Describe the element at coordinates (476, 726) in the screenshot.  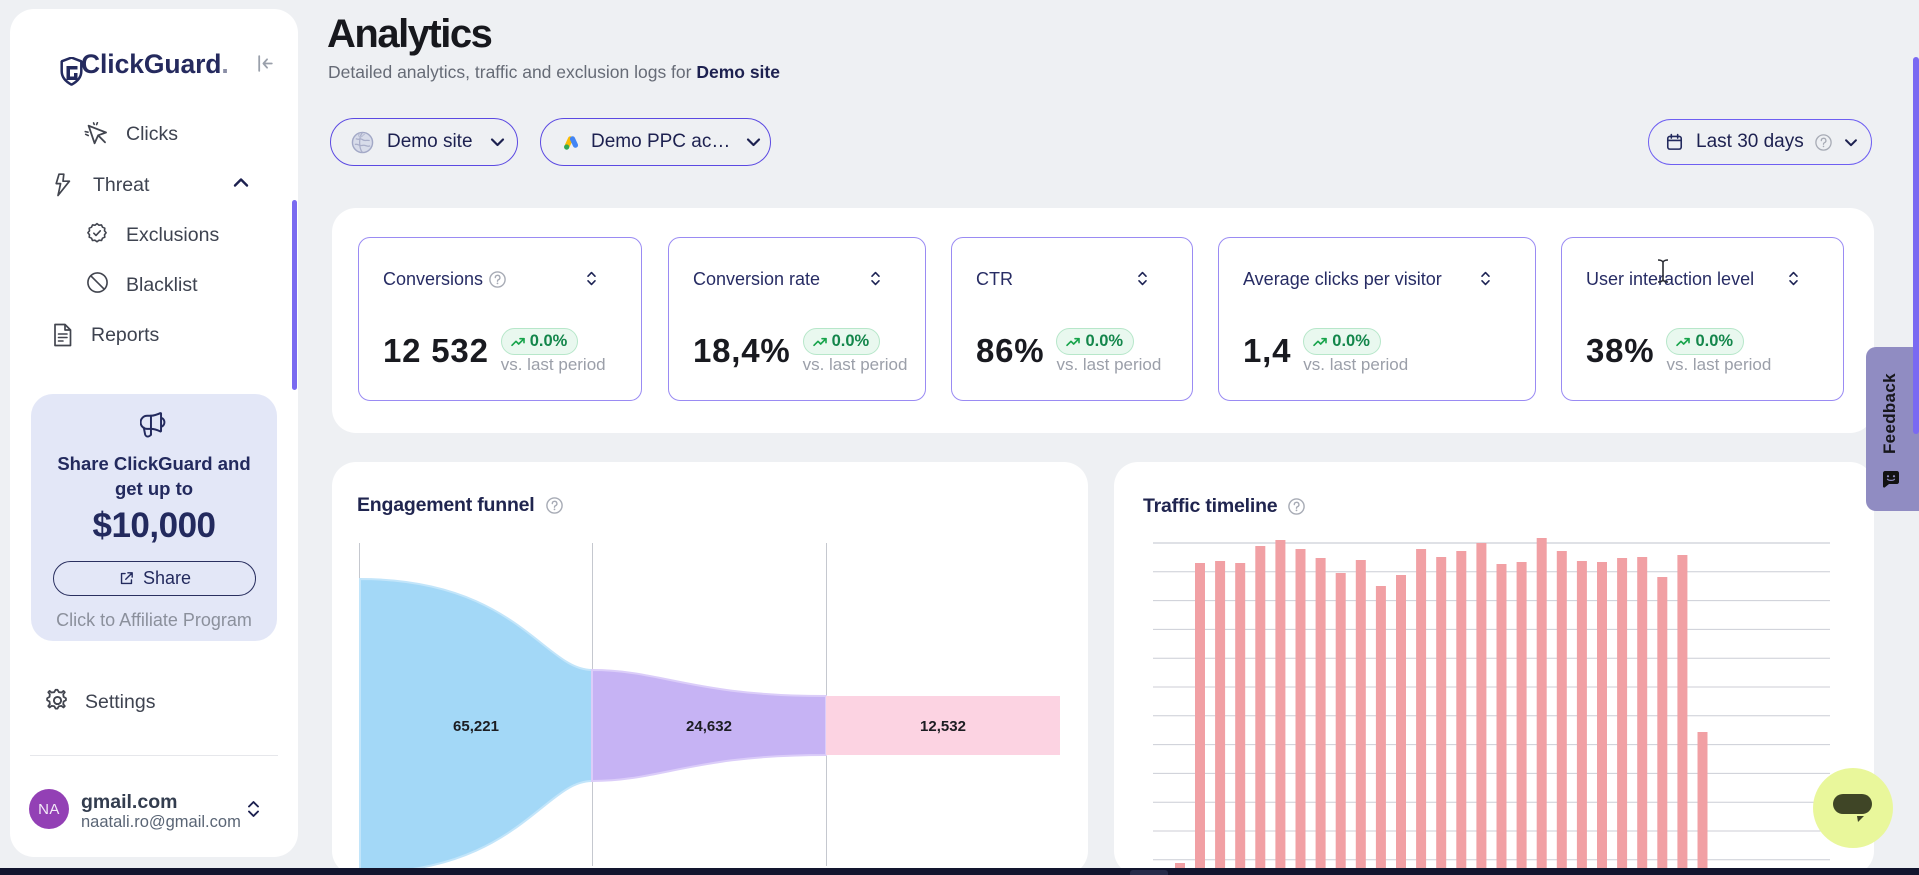
I see `svg-text: 65,221` at that location.